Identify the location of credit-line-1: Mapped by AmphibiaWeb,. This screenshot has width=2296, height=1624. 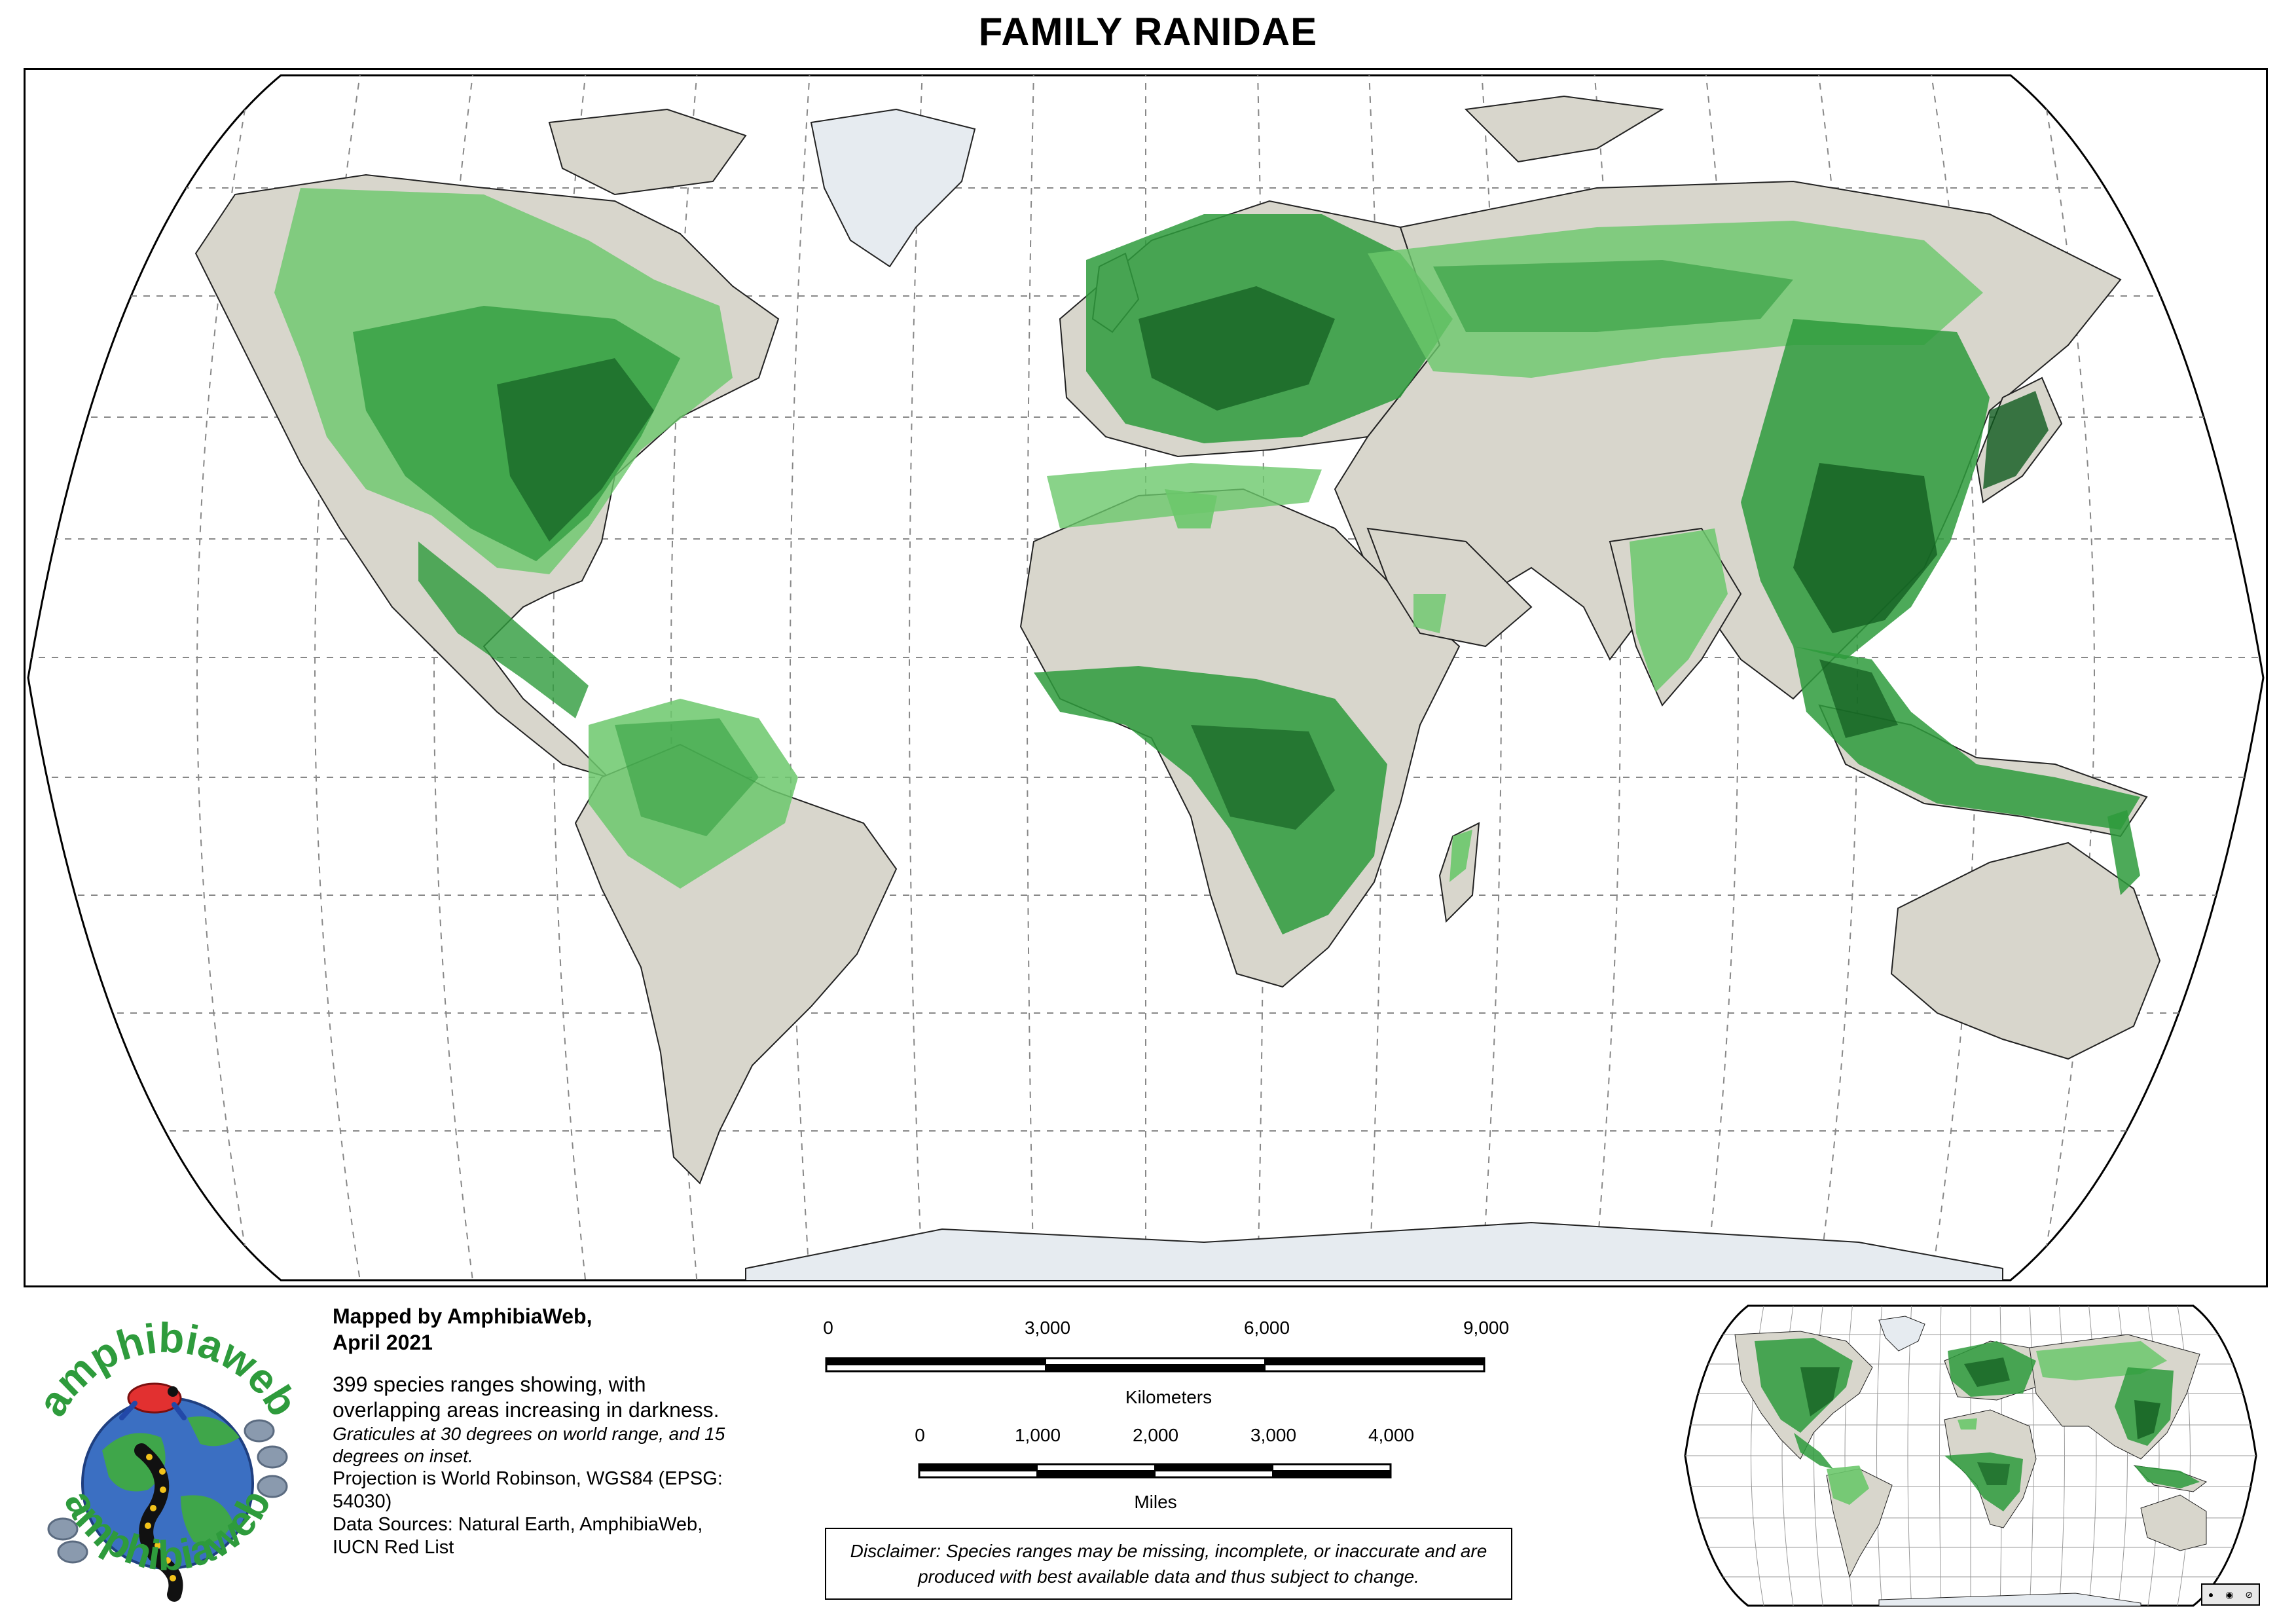
(462, 1316).